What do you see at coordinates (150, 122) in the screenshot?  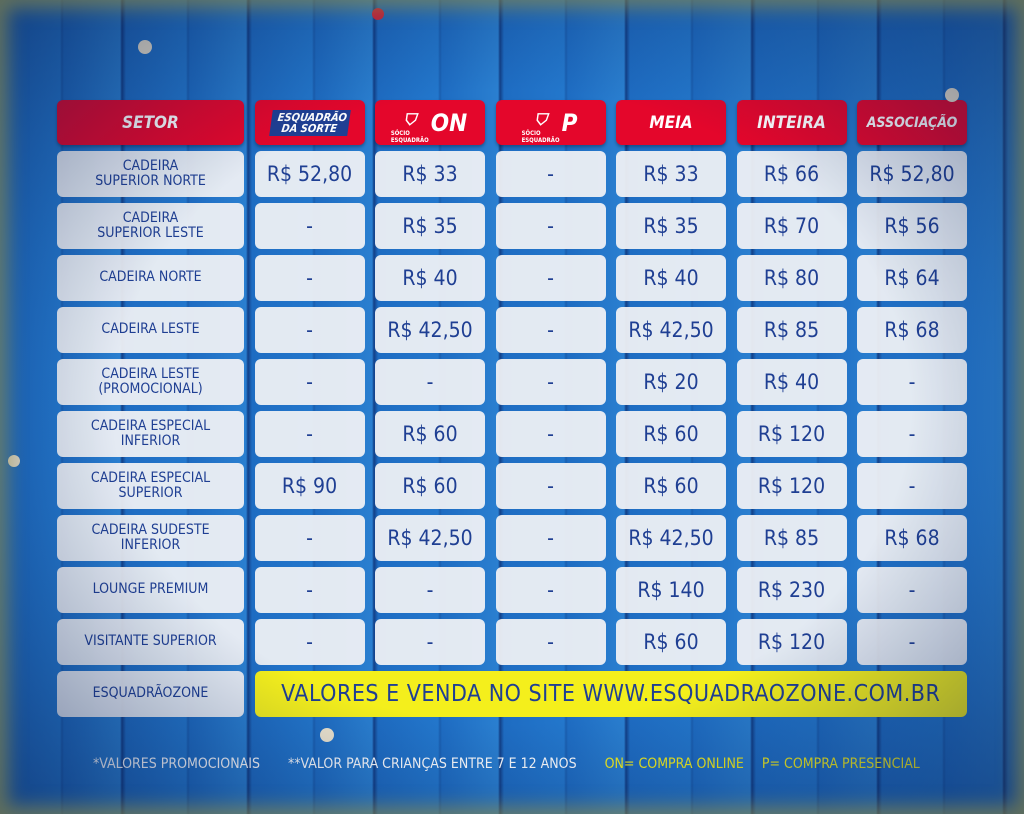 I see `header-setor: SETOR` at bounding box center [150, 122].